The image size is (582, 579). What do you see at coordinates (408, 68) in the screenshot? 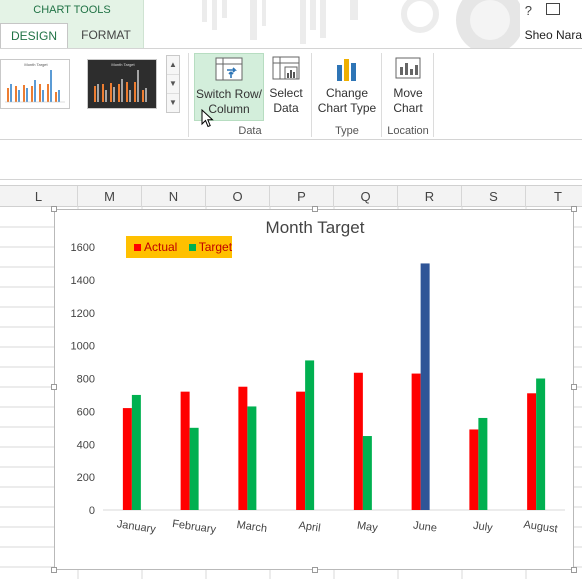
I see `move-chart-icon` at bounding box center [408, 68].